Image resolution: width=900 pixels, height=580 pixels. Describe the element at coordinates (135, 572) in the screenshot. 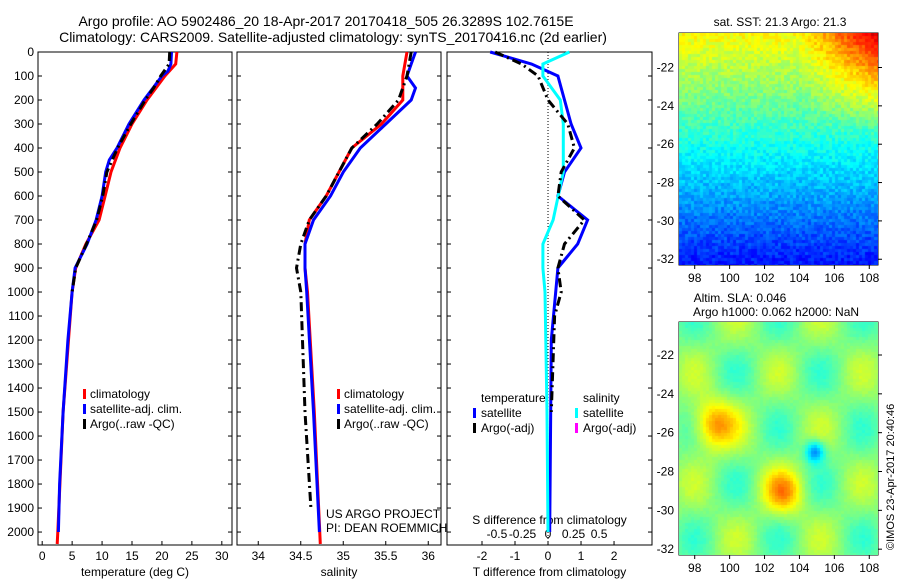

I see `temperature-x-axis-label: temperature (deg C)` at that location.